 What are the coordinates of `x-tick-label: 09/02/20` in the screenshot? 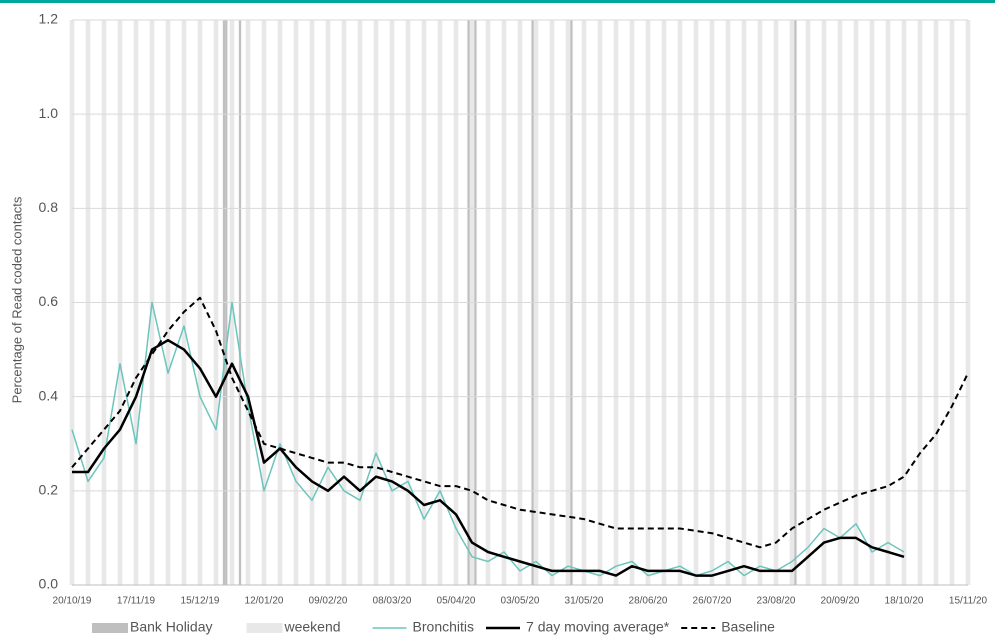 It's located at (328, 601).